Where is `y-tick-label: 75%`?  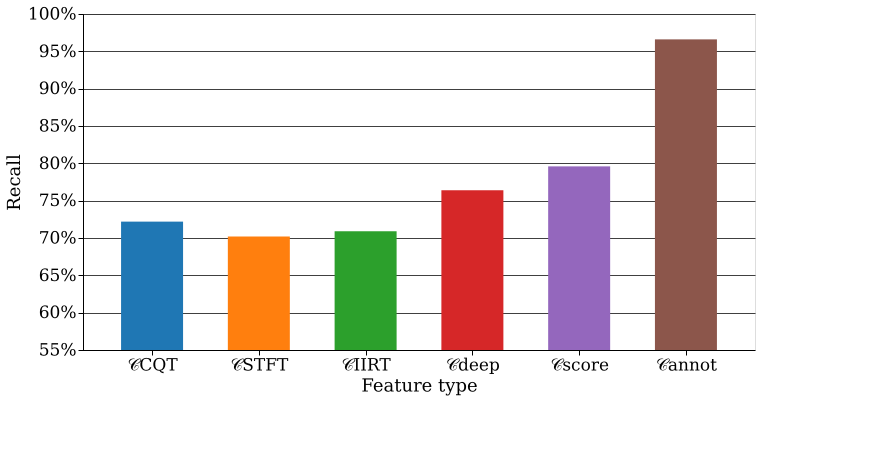
y-tick-label: 75% is located at coordinates (57, 201).